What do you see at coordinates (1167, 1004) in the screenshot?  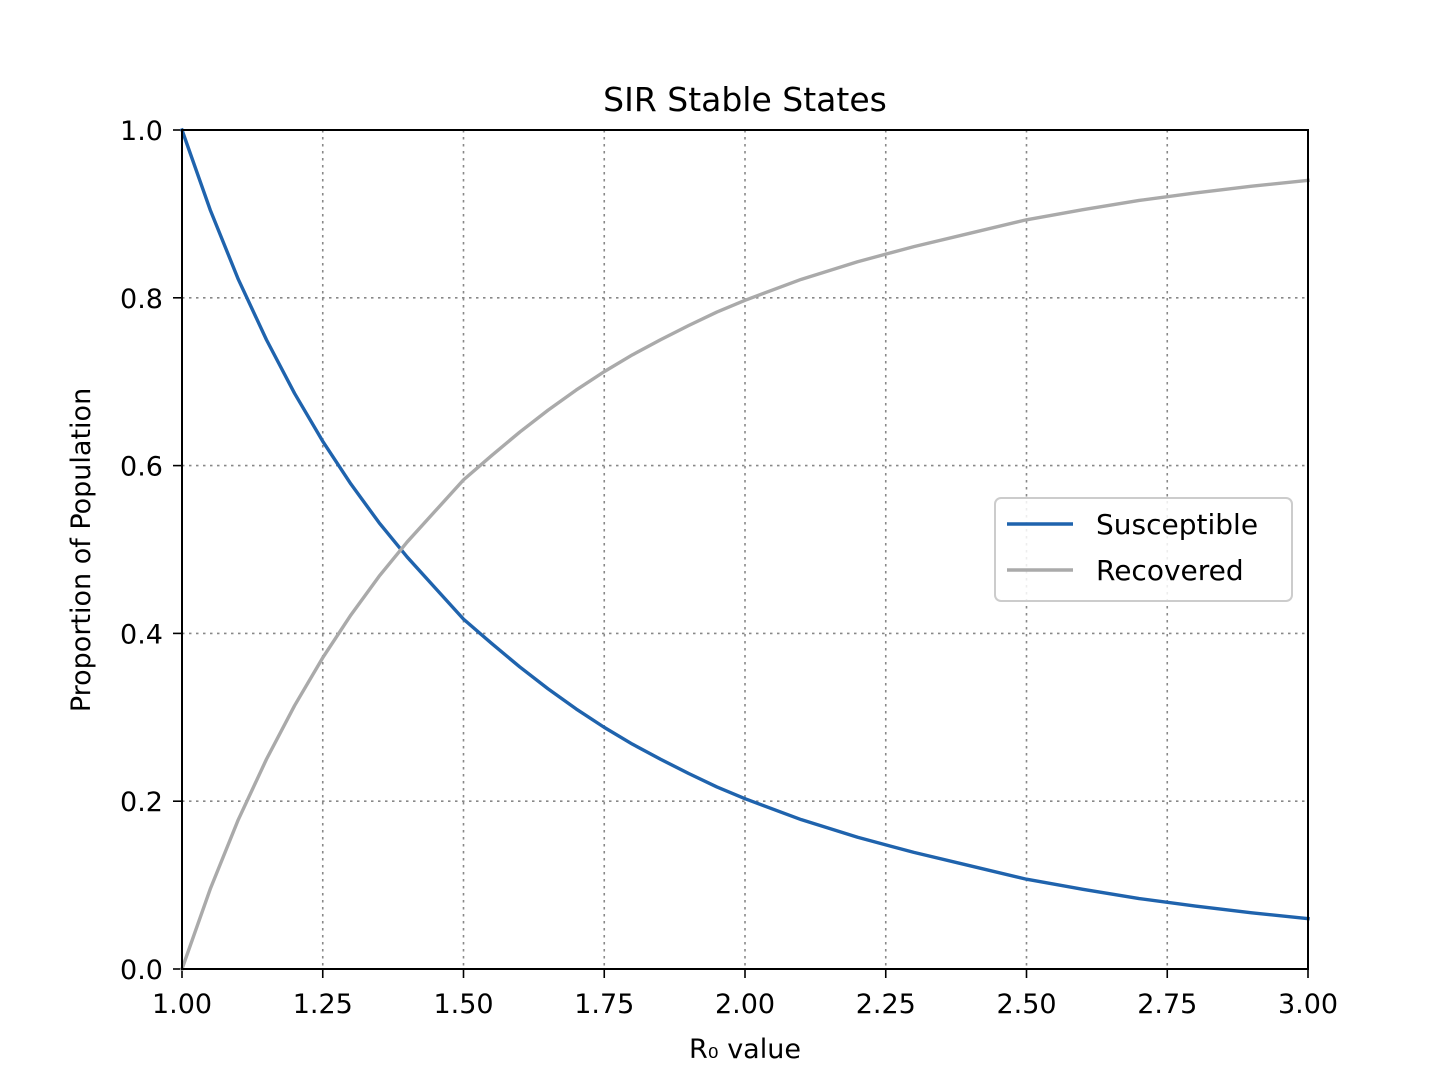 I see `x-tick-label: 2.75` at bounding box center [1167, 1004].